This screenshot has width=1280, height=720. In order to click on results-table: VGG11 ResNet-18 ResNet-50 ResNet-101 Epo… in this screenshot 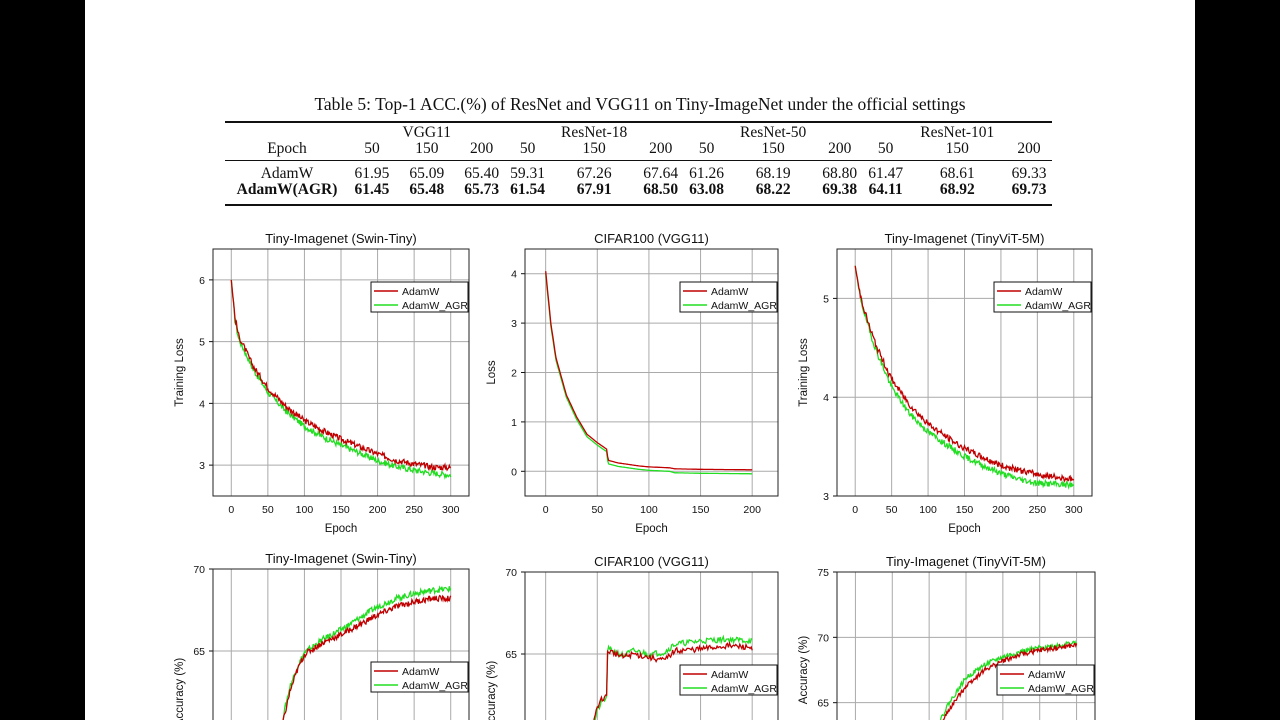, I will do `click(638, 162)`.